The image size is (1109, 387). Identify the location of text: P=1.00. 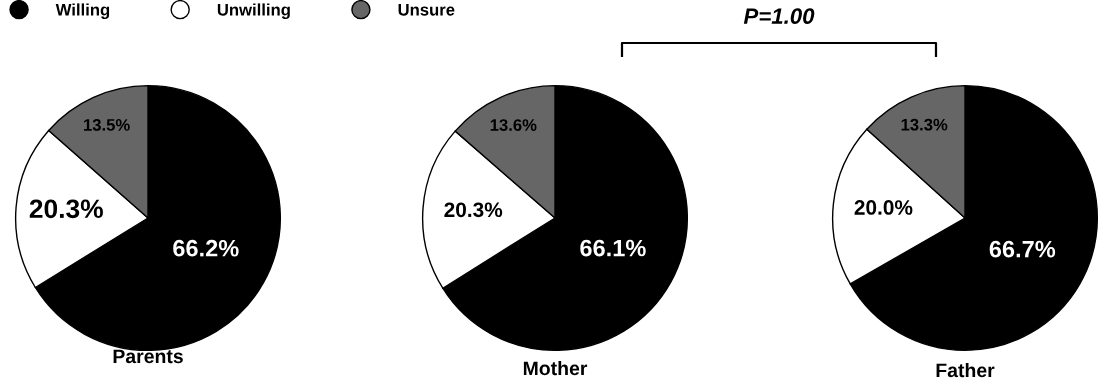
(779, 16).